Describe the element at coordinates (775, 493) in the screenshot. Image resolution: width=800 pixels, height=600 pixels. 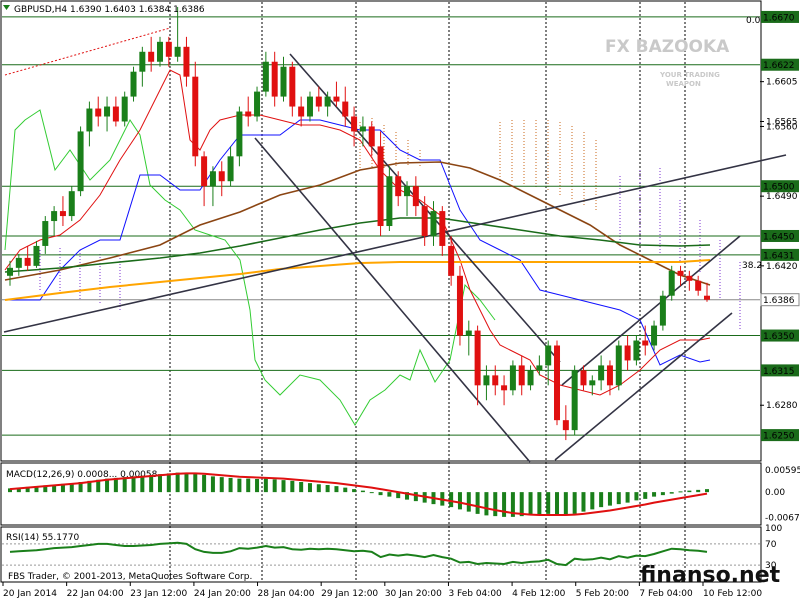
I see `macd-tick-label: 0.00` at that location.